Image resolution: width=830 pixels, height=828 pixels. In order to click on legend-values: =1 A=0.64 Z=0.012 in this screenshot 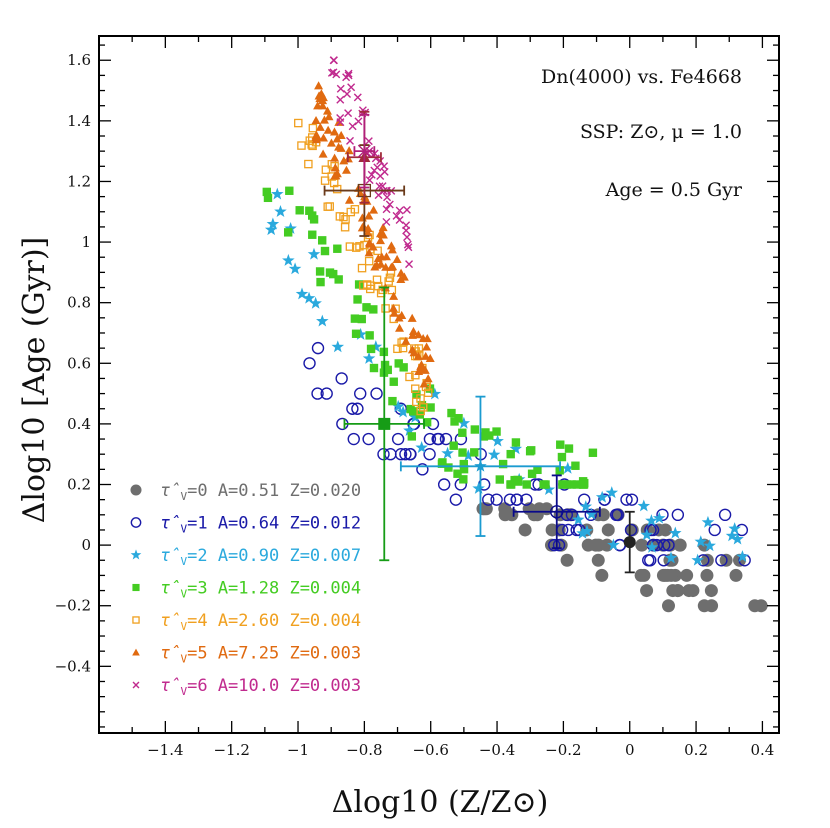, I will do `click(274, 524)`.